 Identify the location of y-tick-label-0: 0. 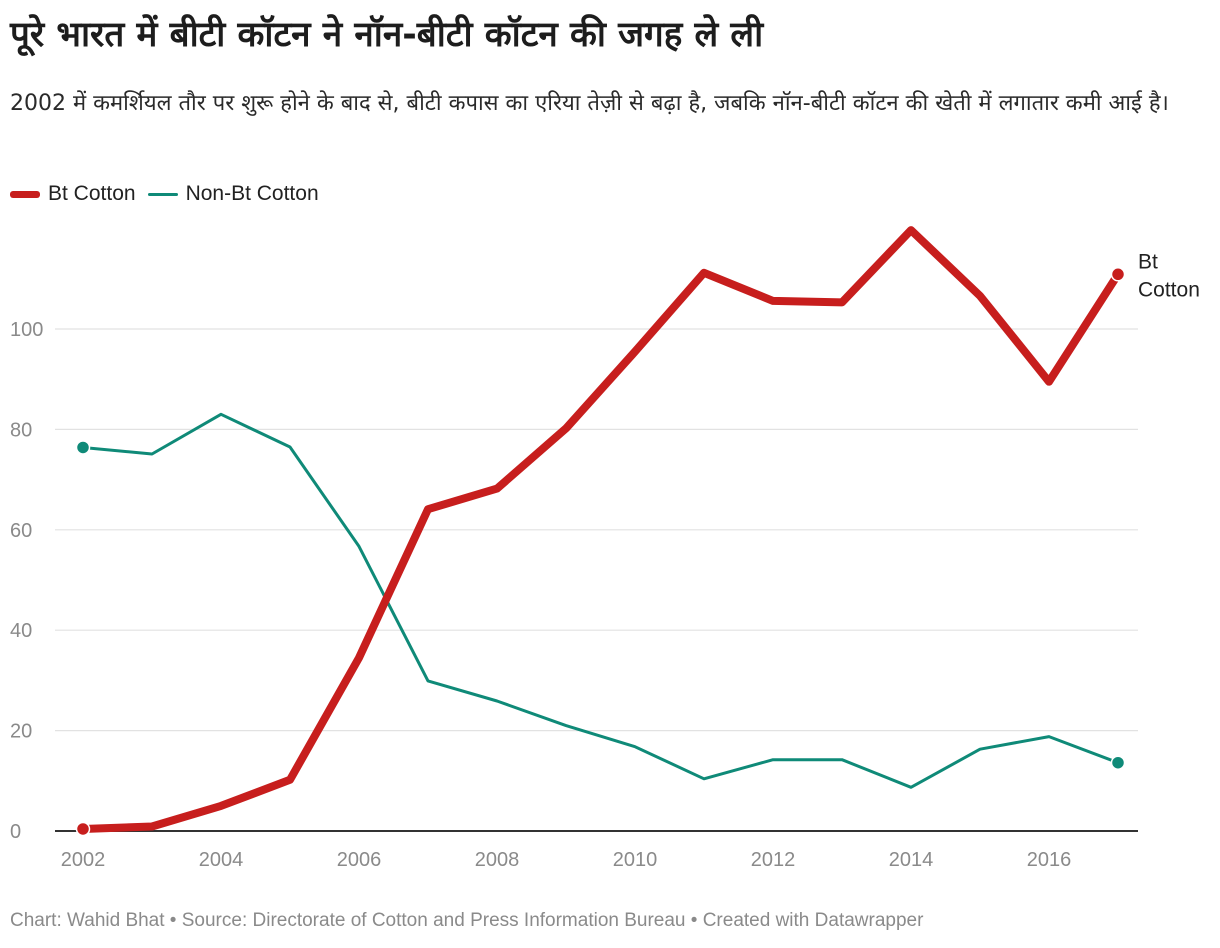
(15, 832).